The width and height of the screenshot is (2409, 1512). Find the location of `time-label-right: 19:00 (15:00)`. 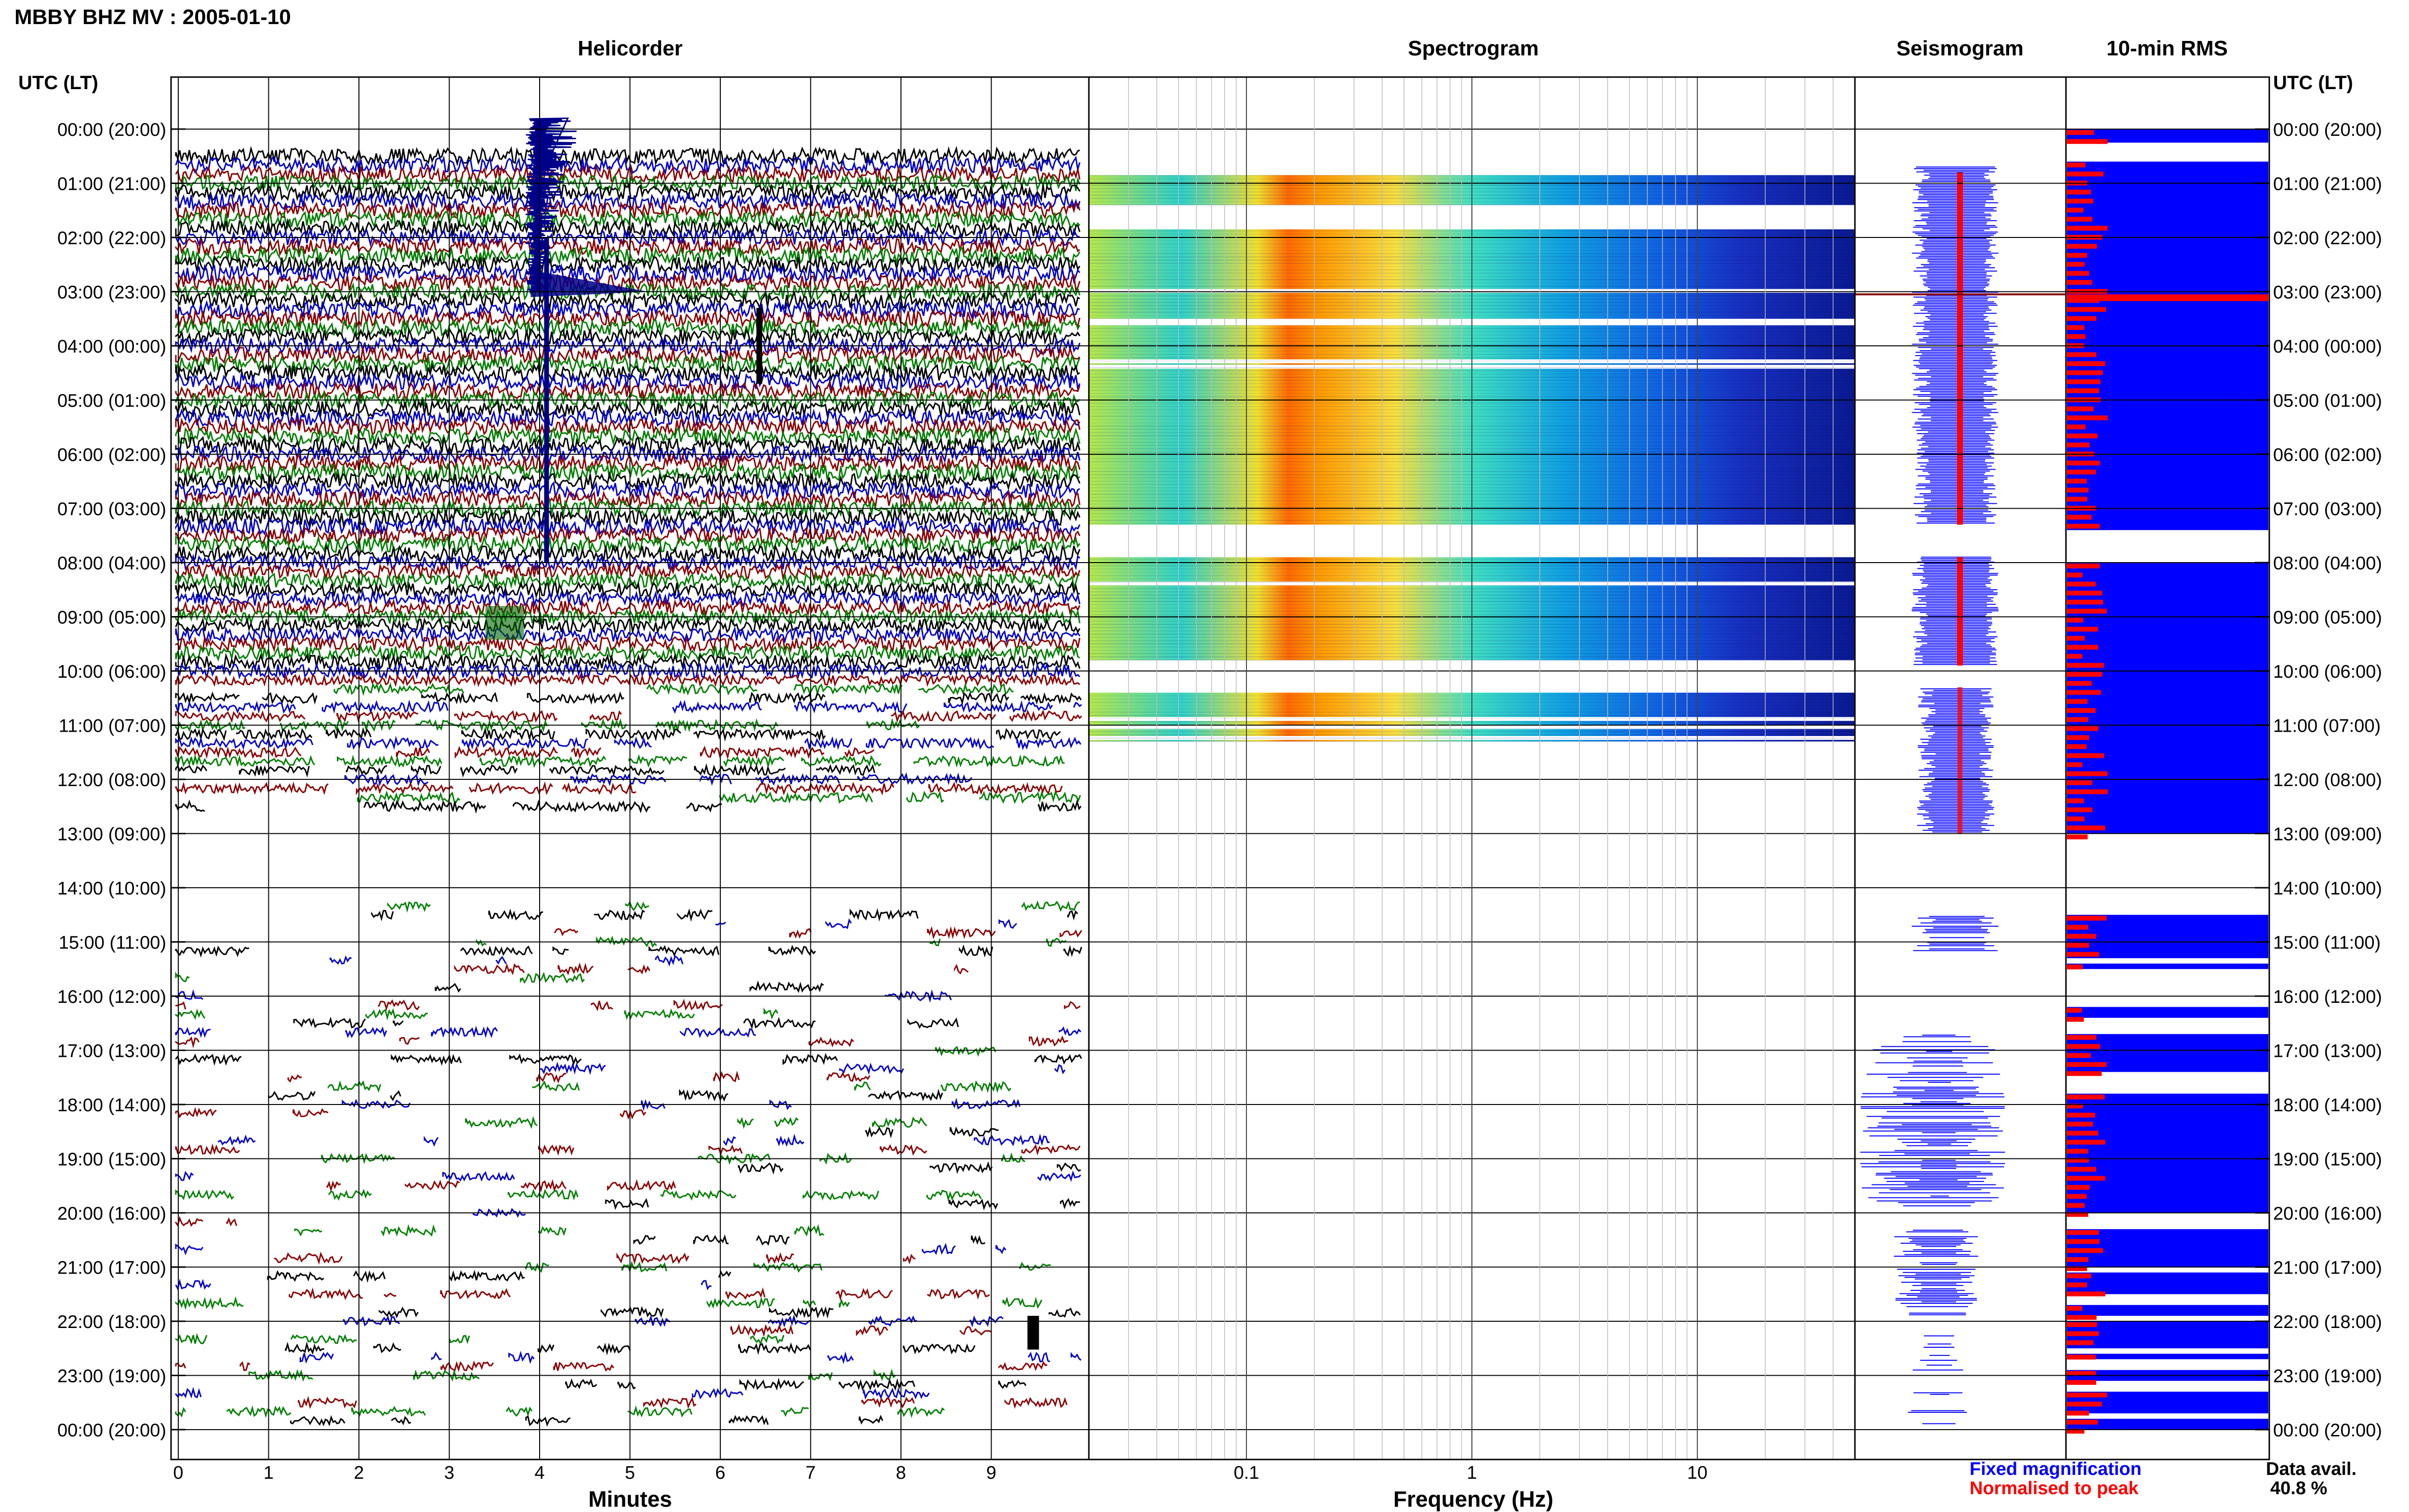

time-label-right: 19:00 (15:00) is located at coordinates (2327, 1160).